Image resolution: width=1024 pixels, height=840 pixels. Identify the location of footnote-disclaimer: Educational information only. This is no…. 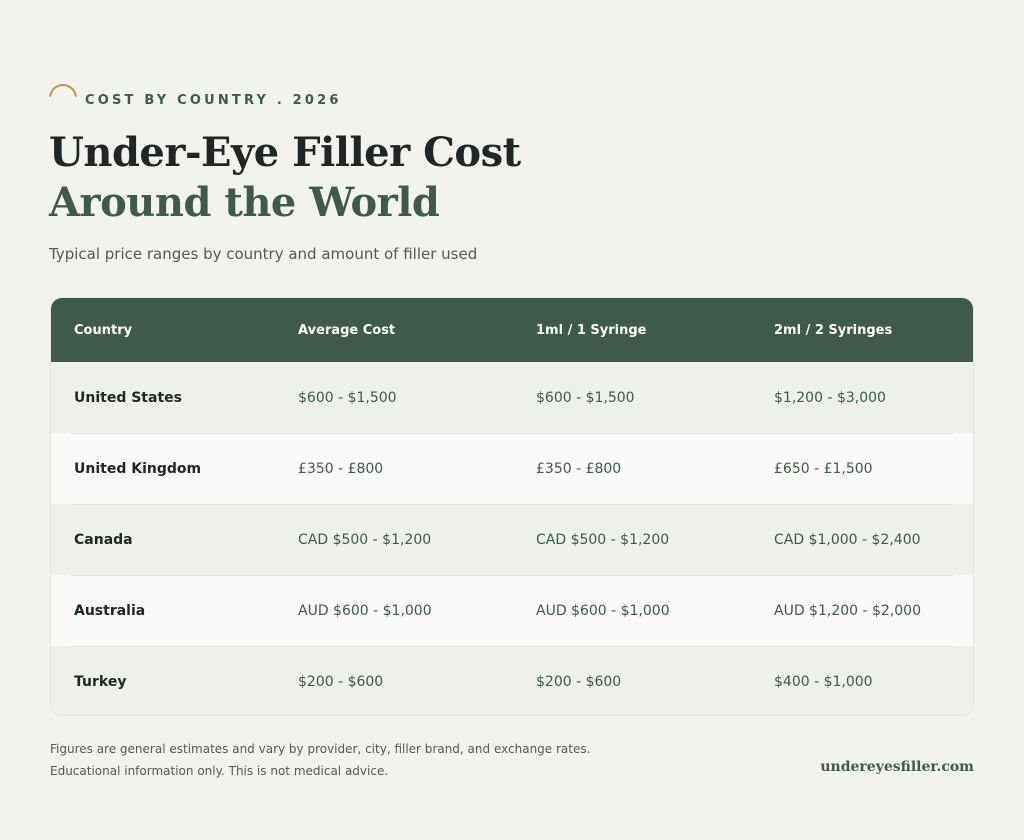
(219, 771).